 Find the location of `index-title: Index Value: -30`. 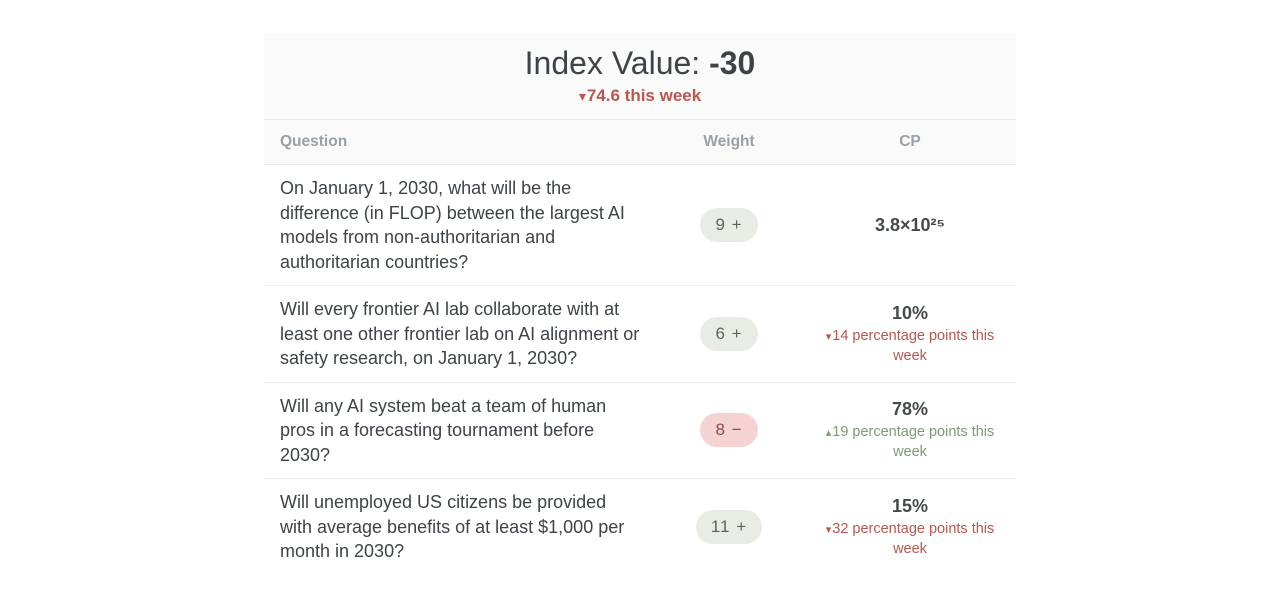

index-title: Index Value: -30 is located at coordinates (640, 63).